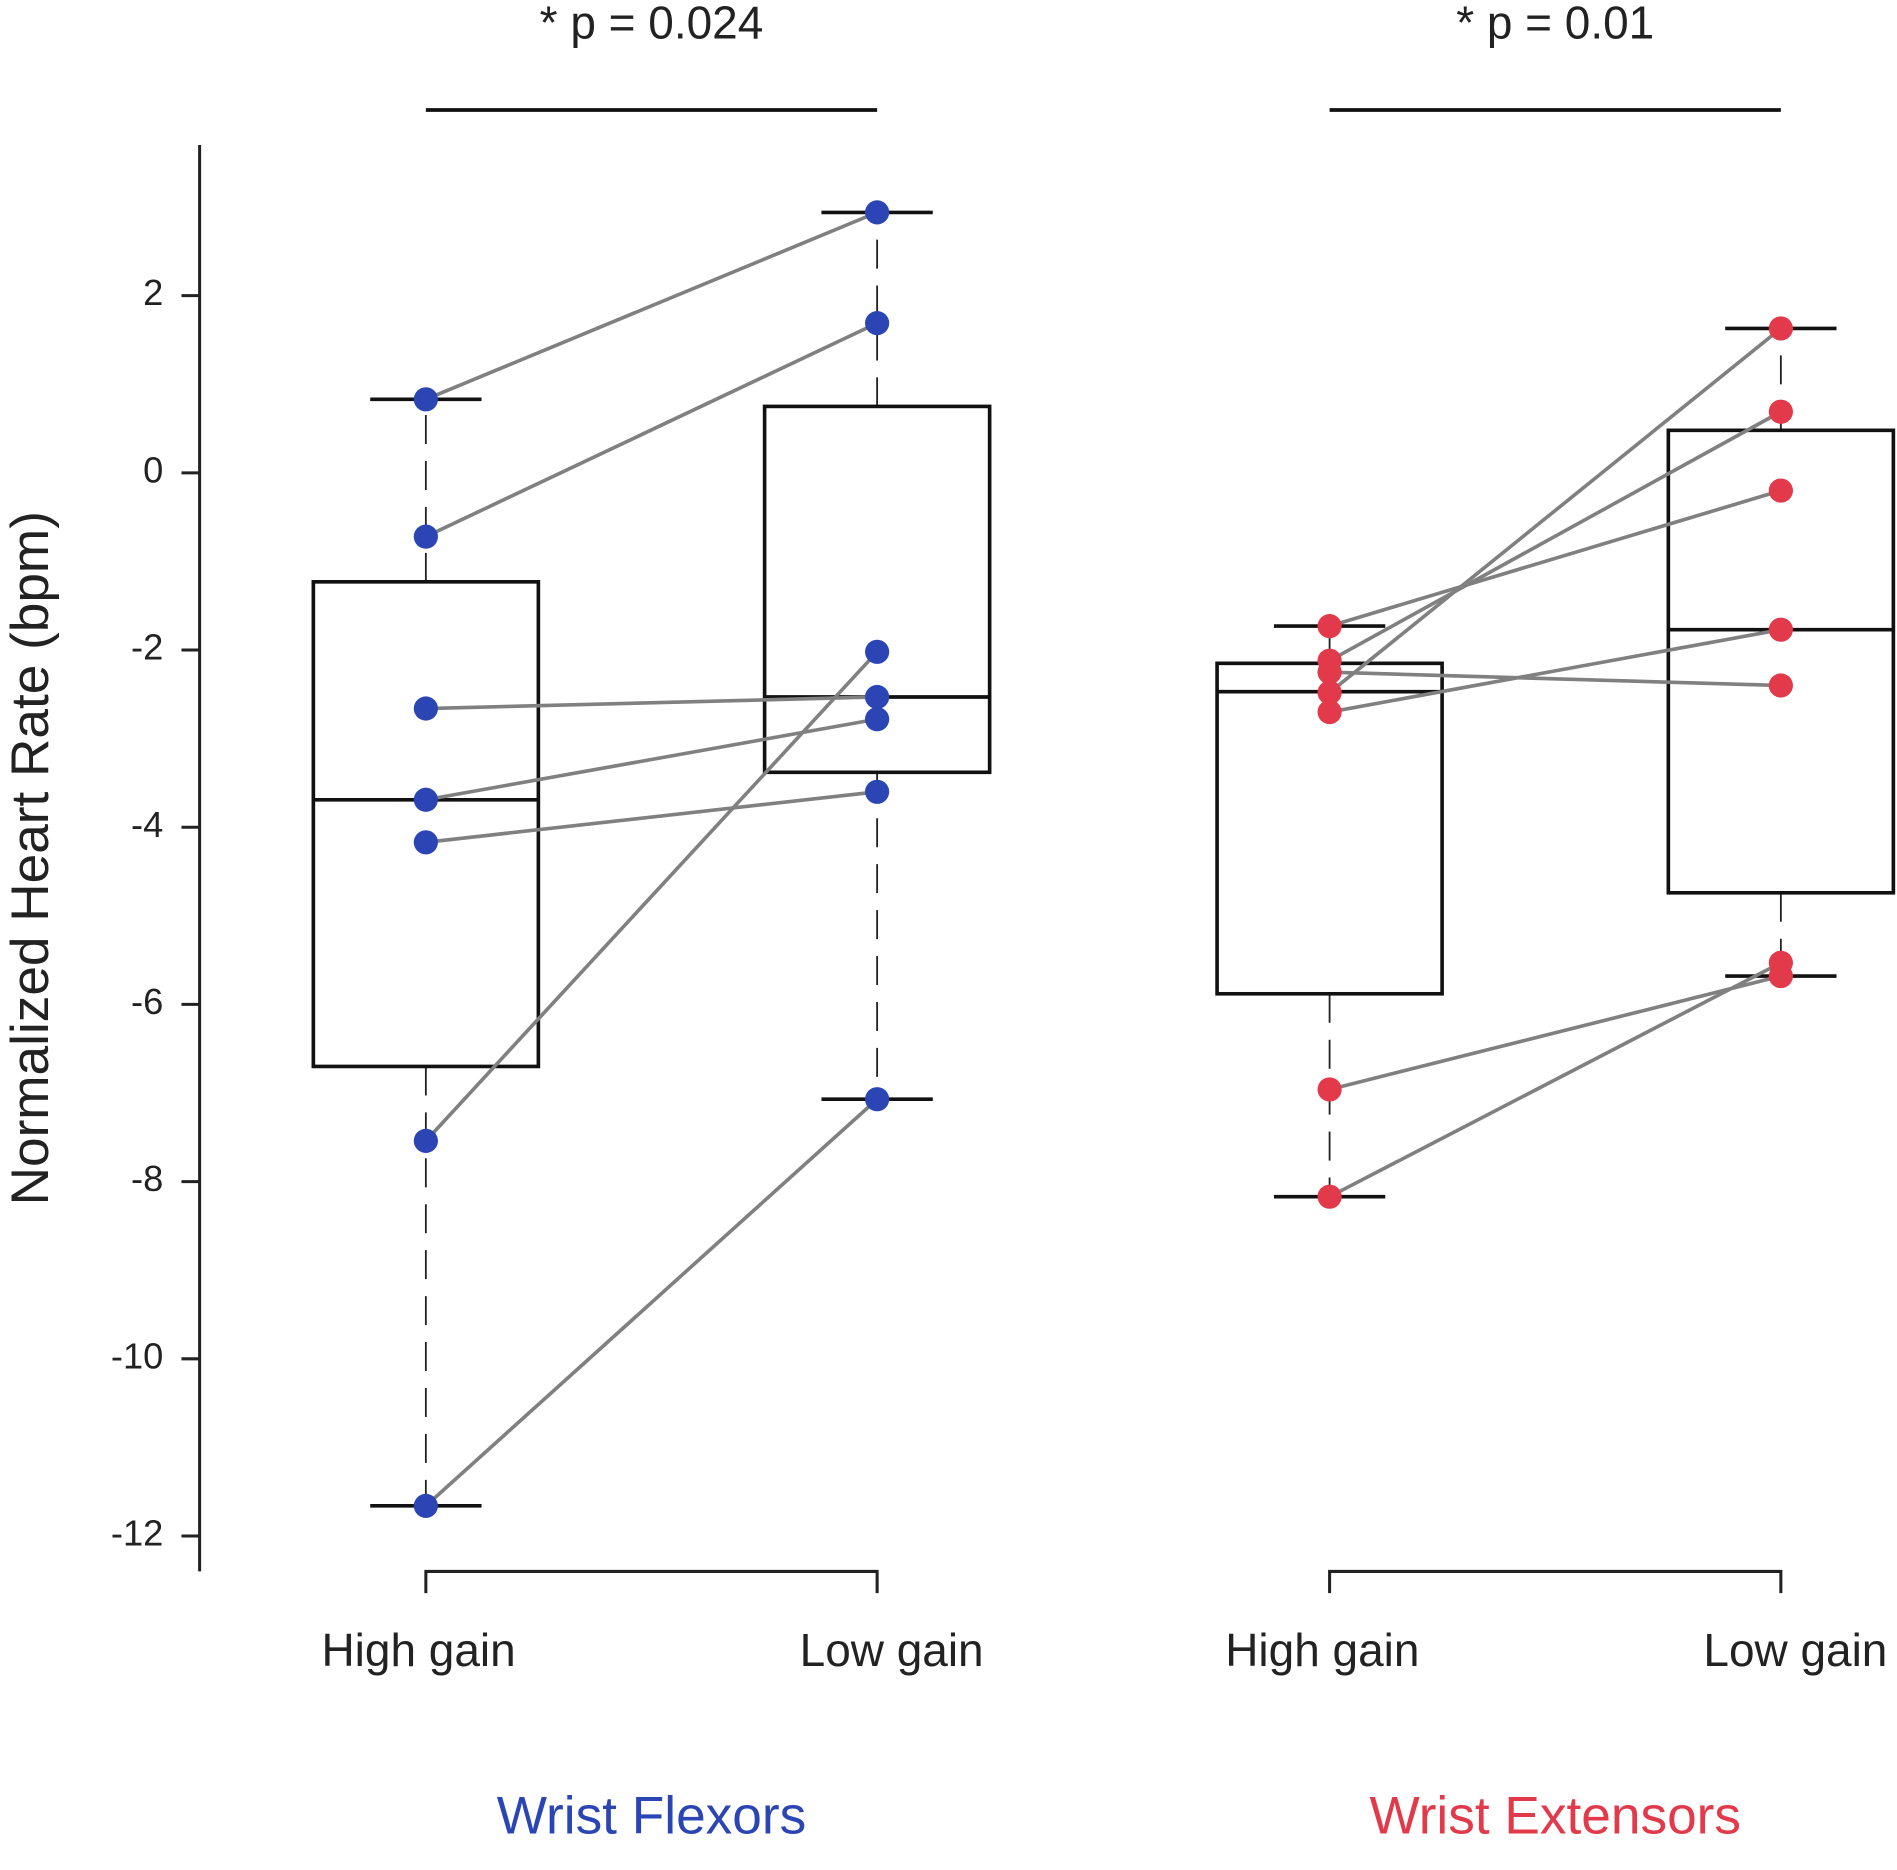 The height and width of the screenshot is (1870, 1897). I want to click on y-tick-label: -2, so click(147, 647).